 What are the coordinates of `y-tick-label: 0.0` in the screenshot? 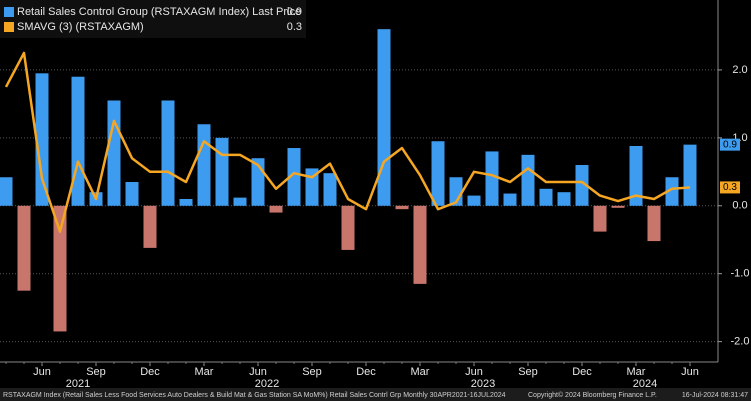 It's located at (739, 206).